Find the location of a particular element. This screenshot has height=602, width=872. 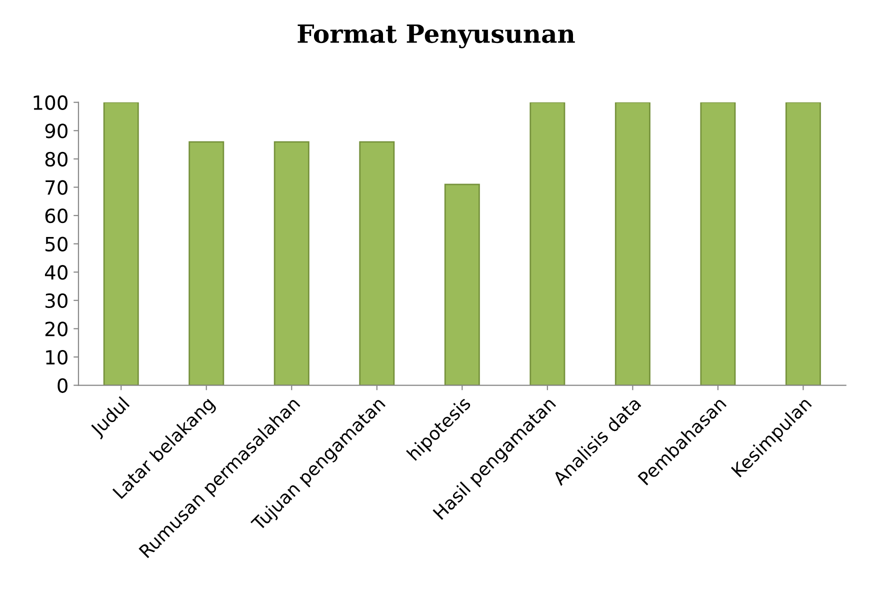

y-tick-label: 90 is located at coordinates (56, 131).